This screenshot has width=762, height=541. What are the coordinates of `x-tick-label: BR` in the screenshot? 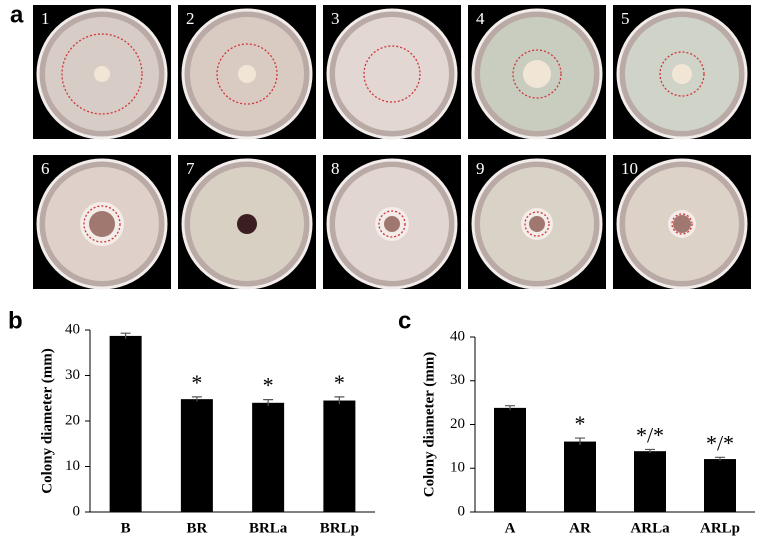 It's located at (196, 528).